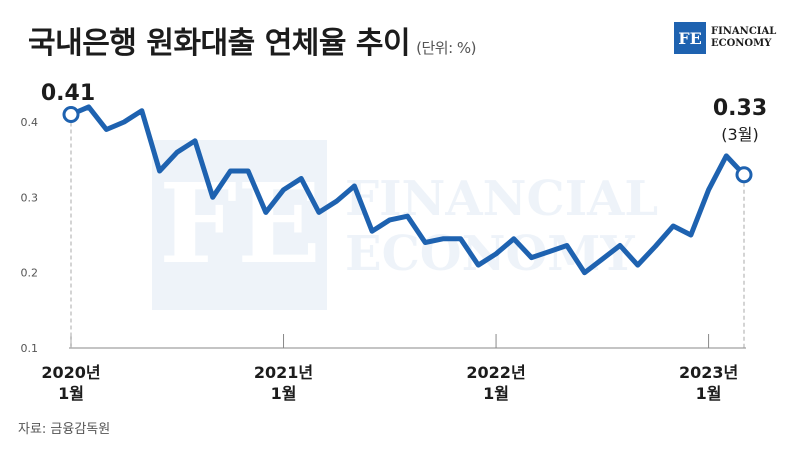  What do you see at coordinates (744, 31) in the screenshot?
I see `logo-line1: FINANCIAL` at bounding box center [744, 31].